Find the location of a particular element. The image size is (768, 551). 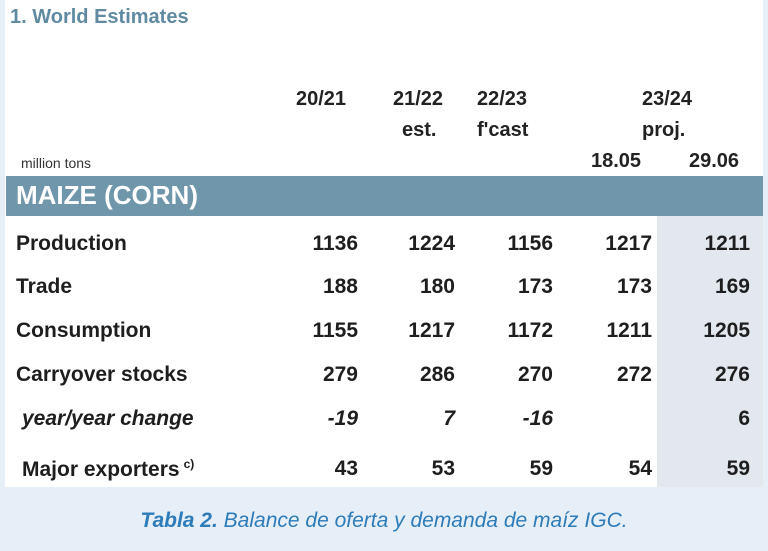

table-row: Production 1136 1224 1156 1217 1211 is located at coordinates (384, 252).